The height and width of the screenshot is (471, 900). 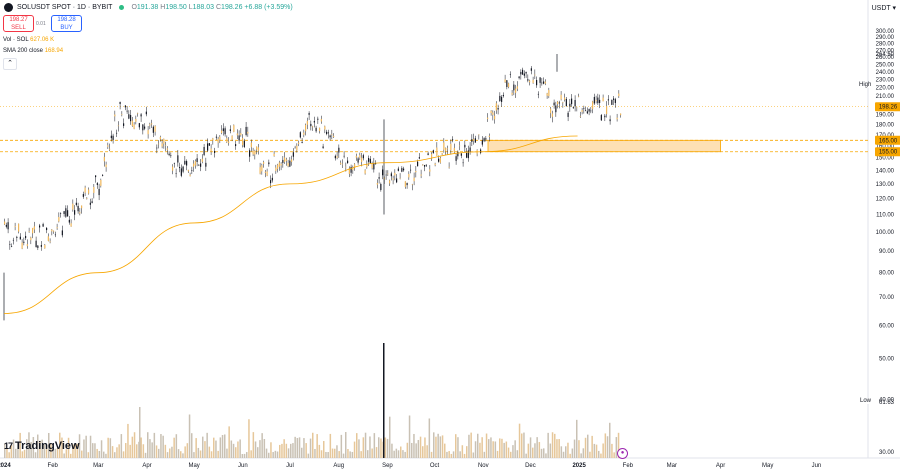 What do you see at coordinates (885, 89) in the screenshot?
I see `price-tick-label: 220.00` at bounding box center [885, 89].